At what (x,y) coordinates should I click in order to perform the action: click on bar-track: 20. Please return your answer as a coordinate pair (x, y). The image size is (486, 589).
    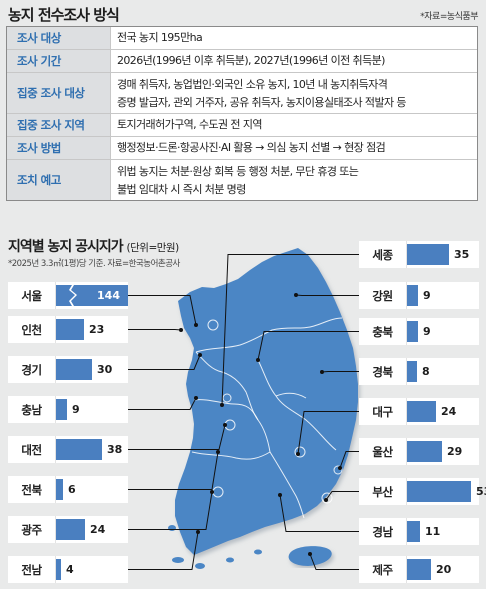
    Looking at the image, I should click on (442, 569).